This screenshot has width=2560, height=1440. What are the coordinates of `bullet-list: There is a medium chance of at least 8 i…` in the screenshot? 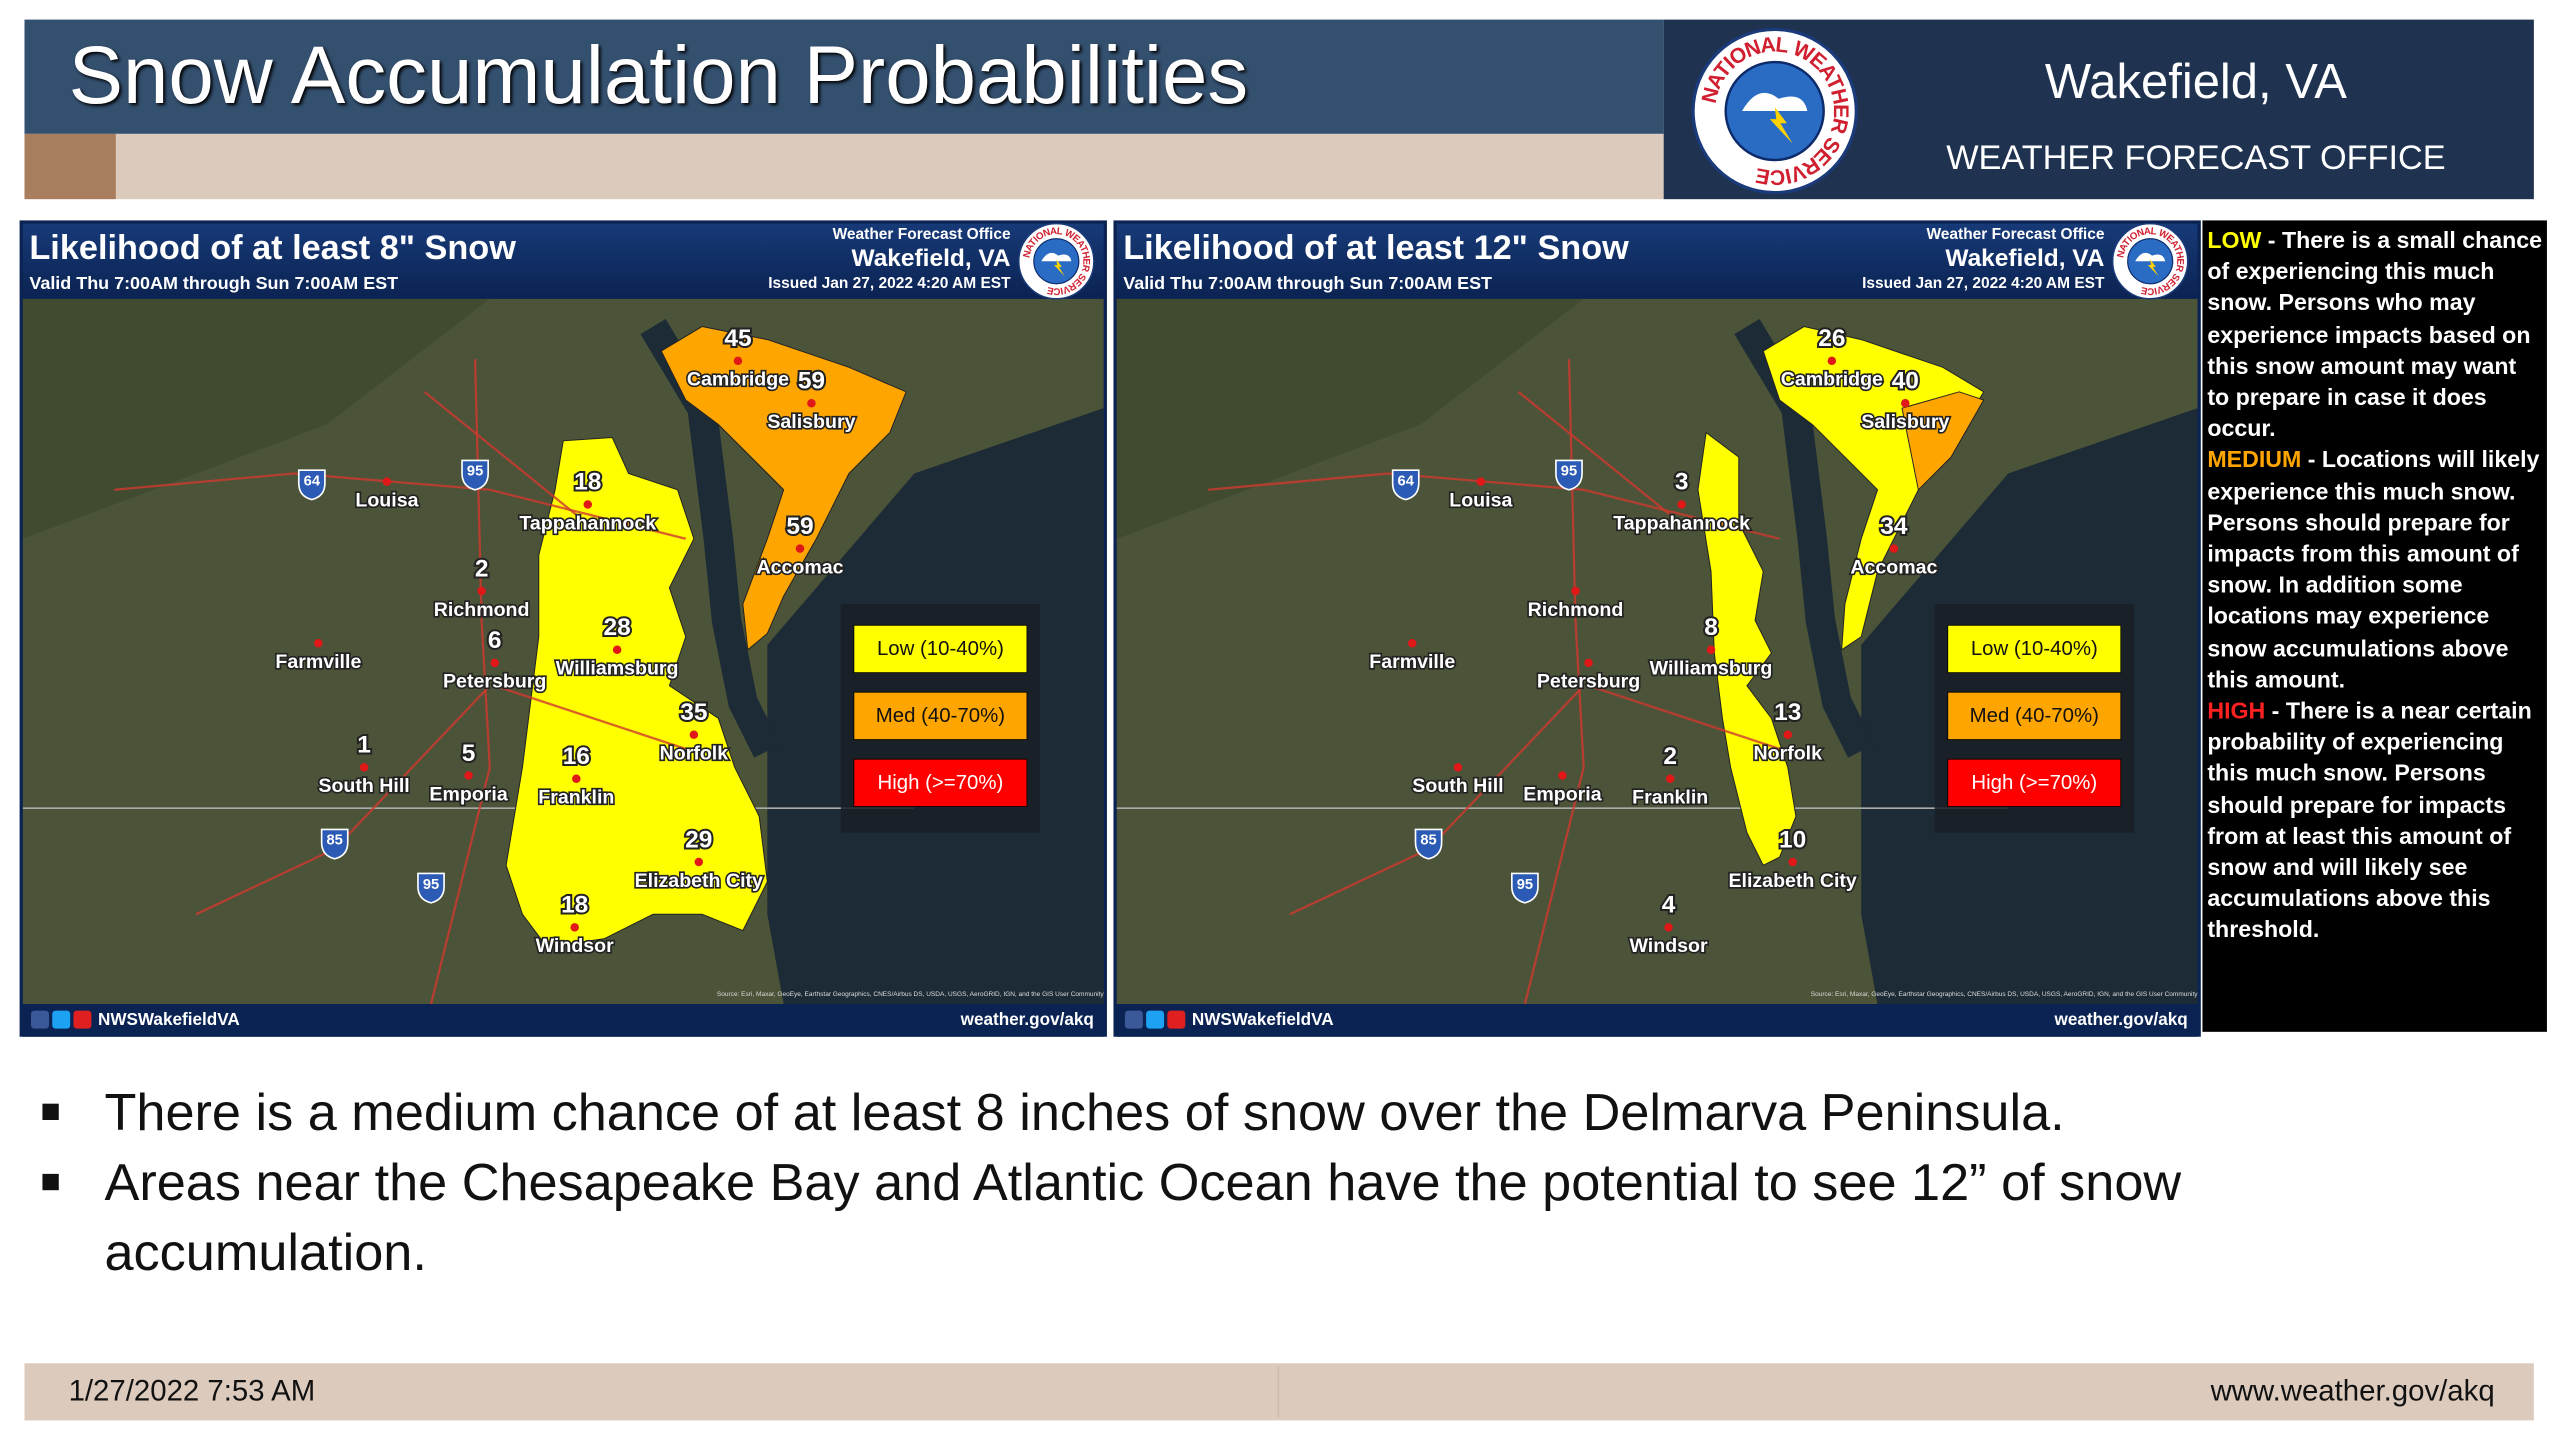 It's located at (1146, 1183).